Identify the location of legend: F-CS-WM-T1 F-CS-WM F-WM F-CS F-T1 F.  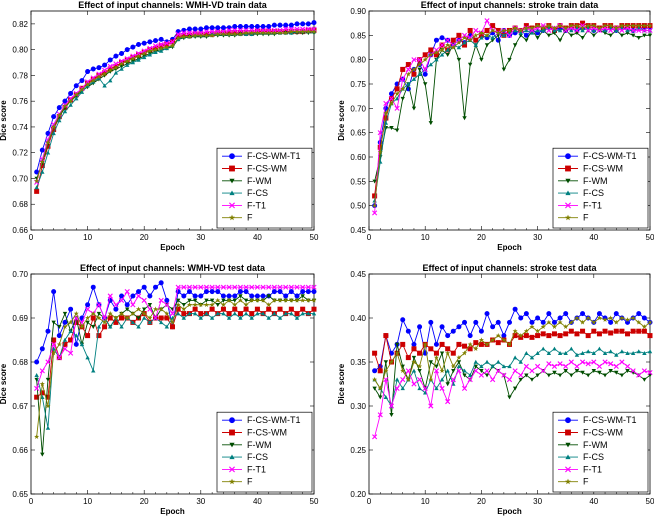
(600, 452).